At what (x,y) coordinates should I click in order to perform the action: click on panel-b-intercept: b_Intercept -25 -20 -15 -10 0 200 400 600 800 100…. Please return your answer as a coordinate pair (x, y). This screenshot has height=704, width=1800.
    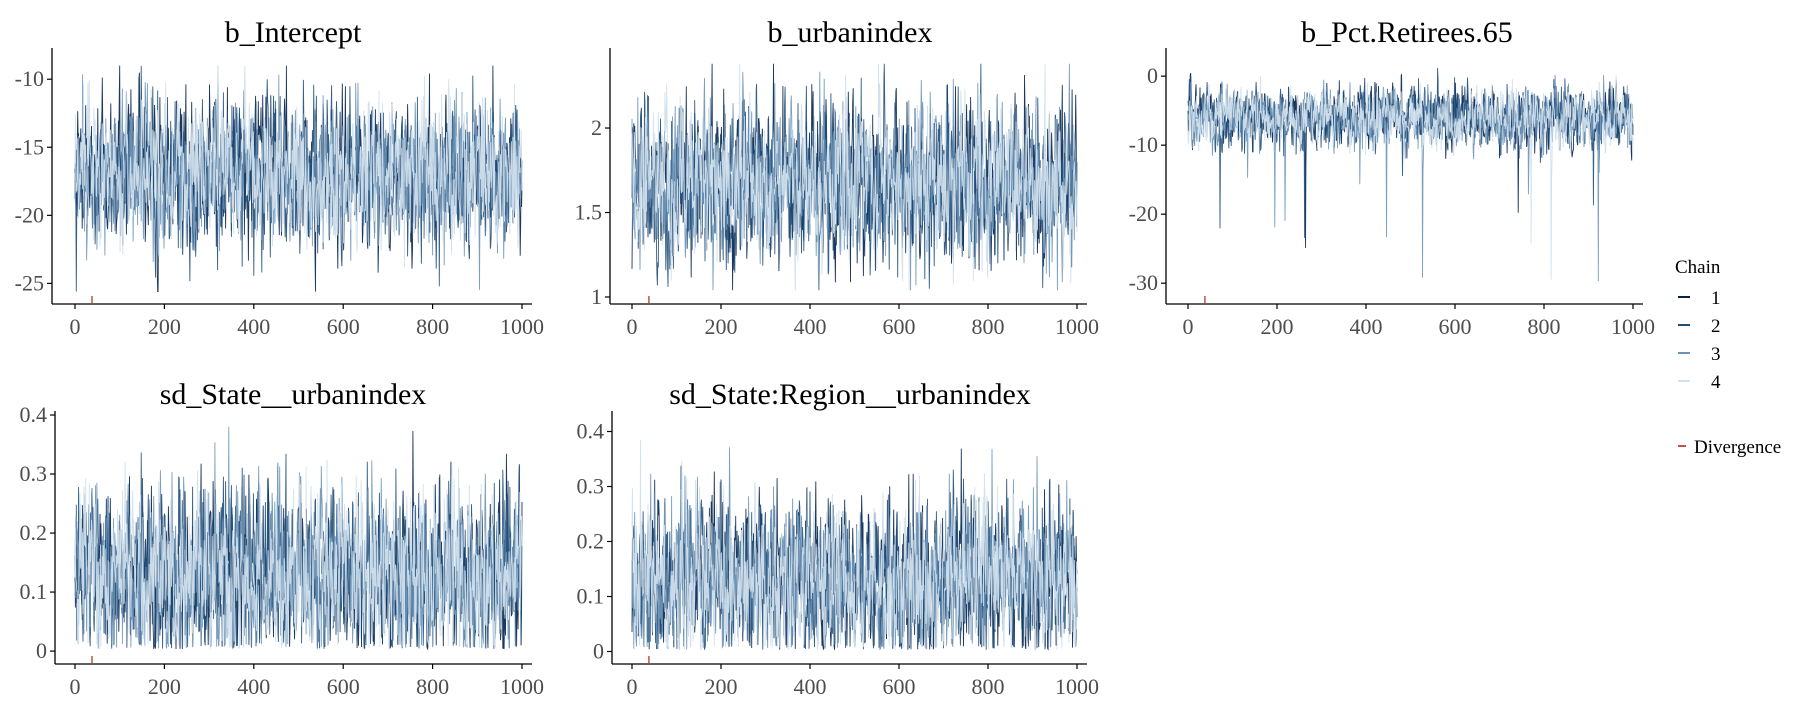
    Looking at the image, I should click on (279, 177).